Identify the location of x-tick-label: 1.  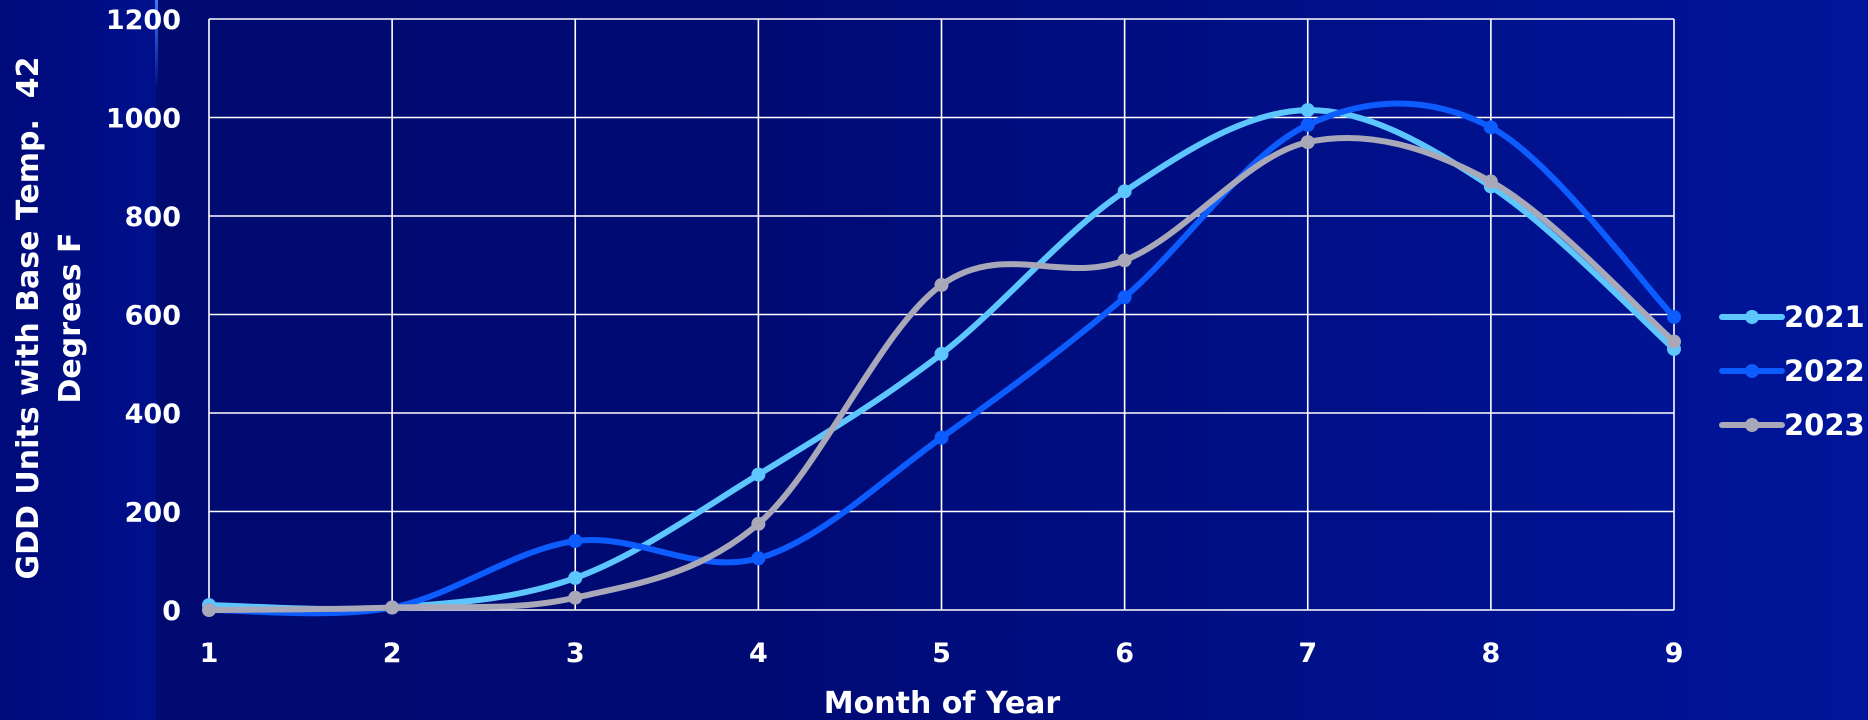
(209, 653).